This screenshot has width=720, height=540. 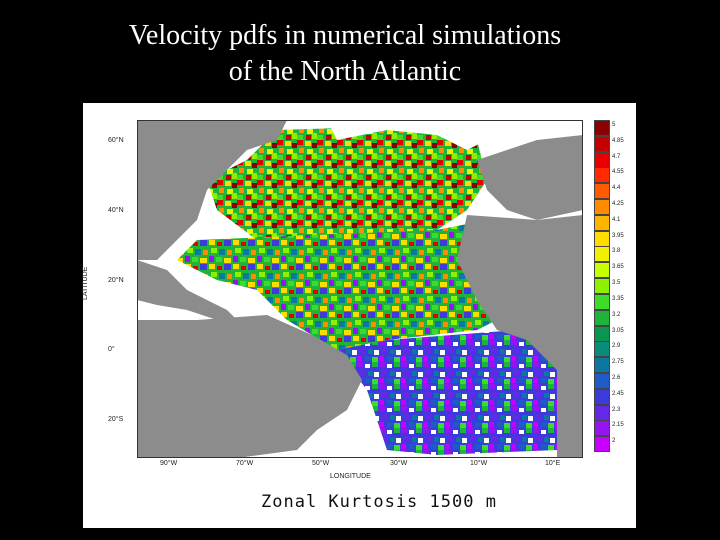 I want to click on colorbar-label: 4.7, so click(x=616, y=156).